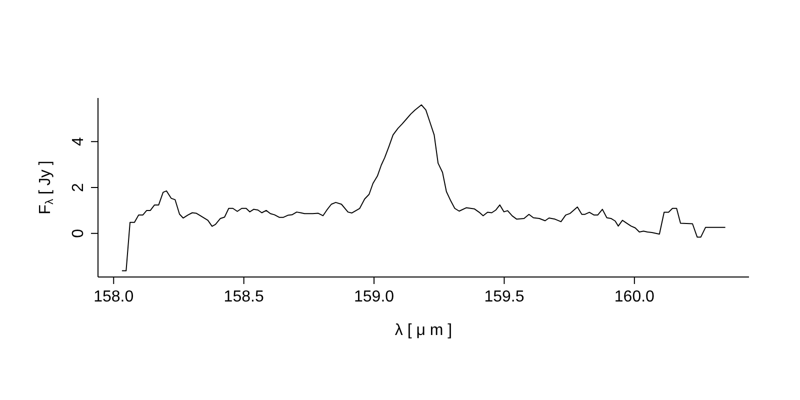  What do you see at coordinates (504, 297) in the screenshot?
I see `x-tick-label: 159.5` at bounding box center [504, 297].